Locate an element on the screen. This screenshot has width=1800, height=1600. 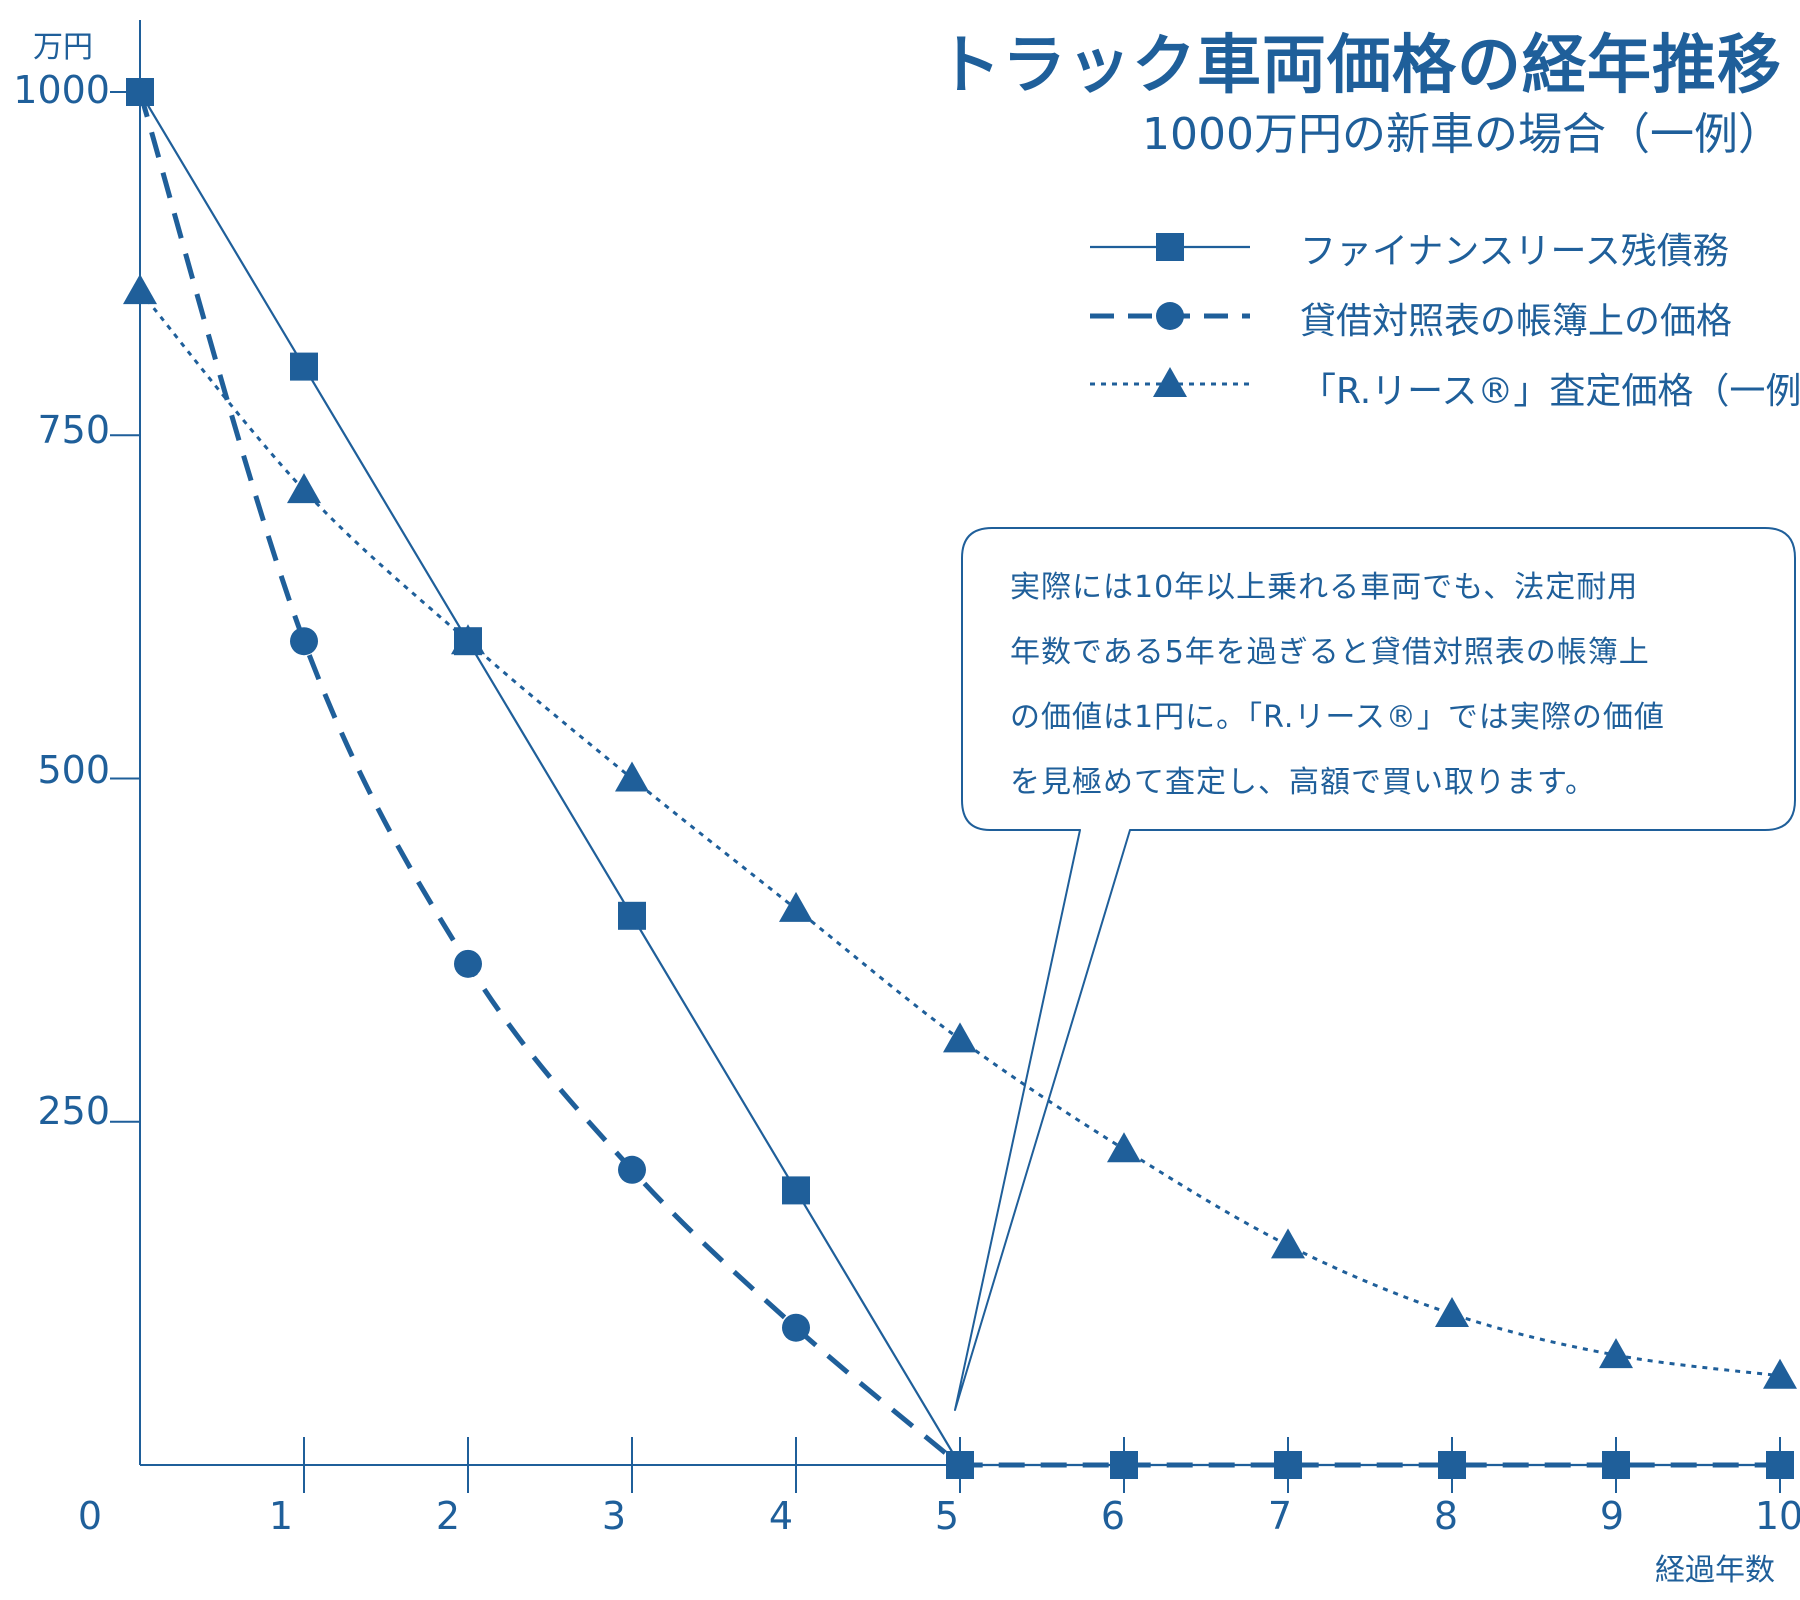
callout-line: 年数である5年を過ぎると貸借対照表の帳簿上 is located at coordinates (1330, 652).